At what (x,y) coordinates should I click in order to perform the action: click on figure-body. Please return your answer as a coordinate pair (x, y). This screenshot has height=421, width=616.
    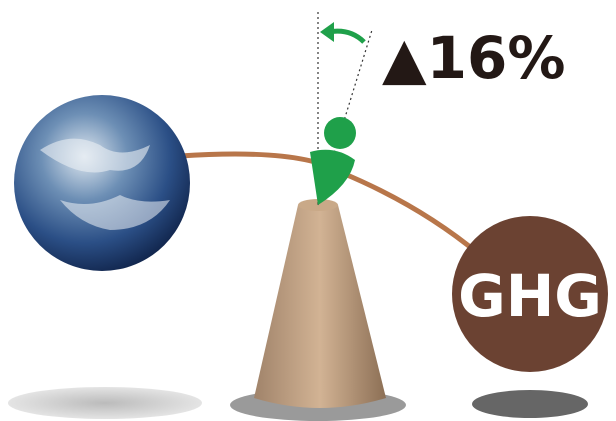
    Looking at the image, I should click on (332, 177).